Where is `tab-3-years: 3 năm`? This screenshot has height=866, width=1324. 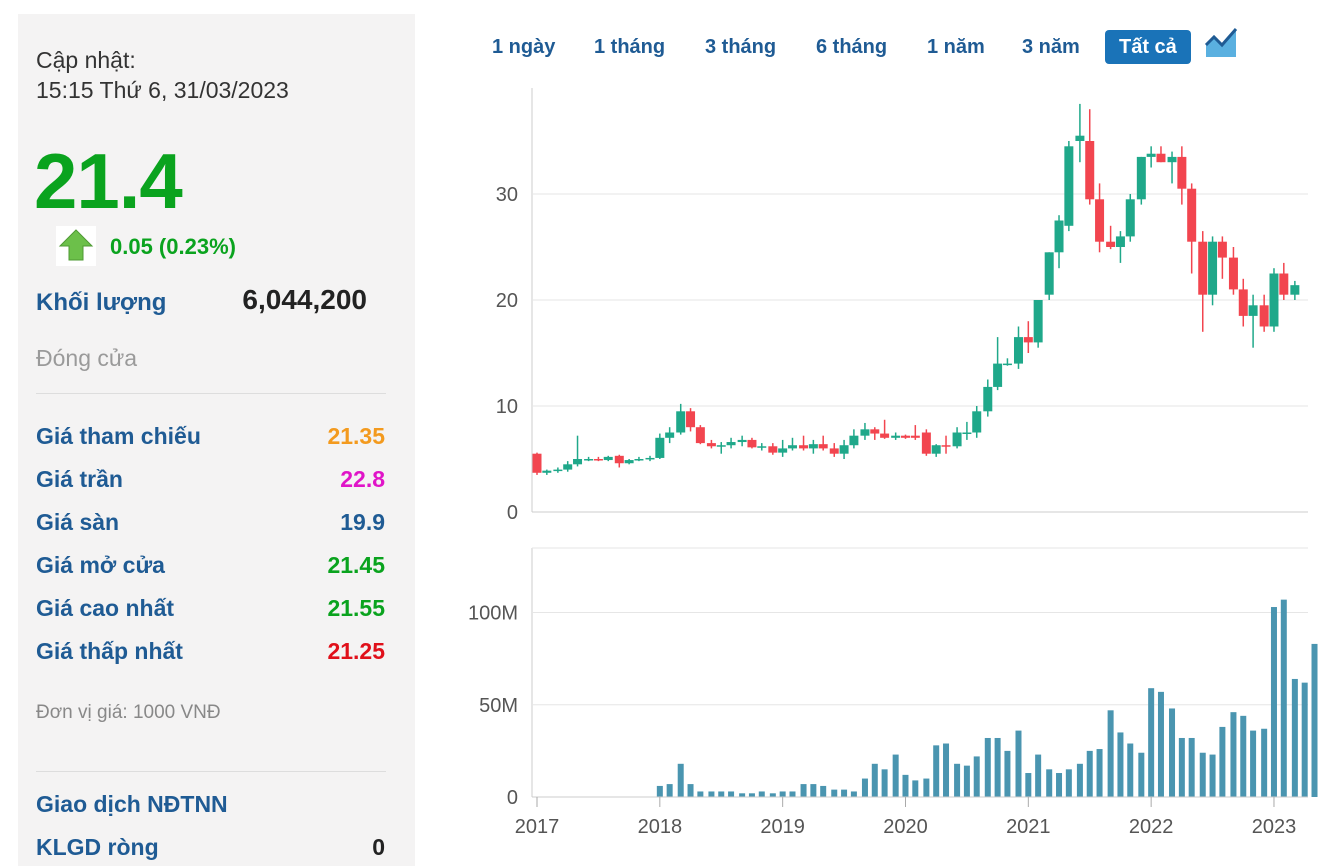 tab-3-years: 3 năm is located at coordinates (1051, 47).